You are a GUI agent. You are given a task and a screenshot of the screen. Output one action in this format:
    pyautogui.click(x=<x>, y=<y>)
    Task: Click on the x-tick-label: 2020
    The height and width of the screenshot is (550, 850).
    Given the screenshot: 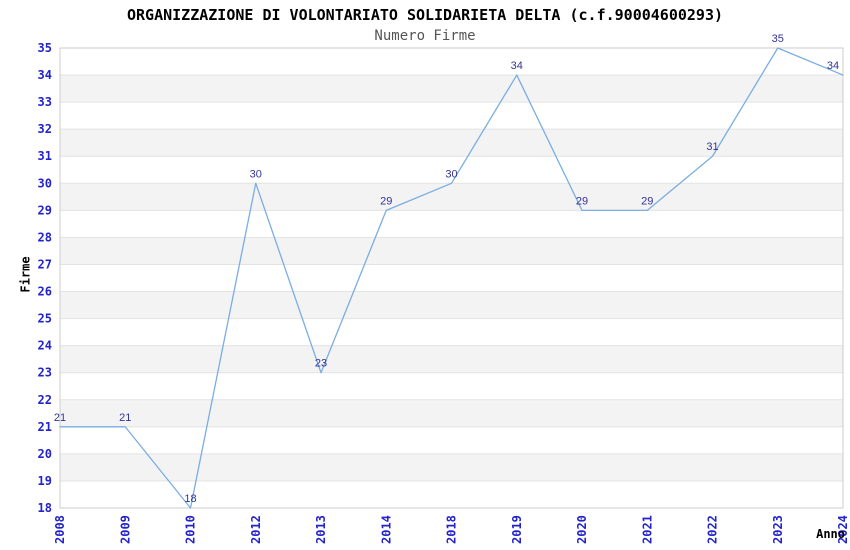 What is the action you would take?
    pyautogui.click(x=582, y=529)
    